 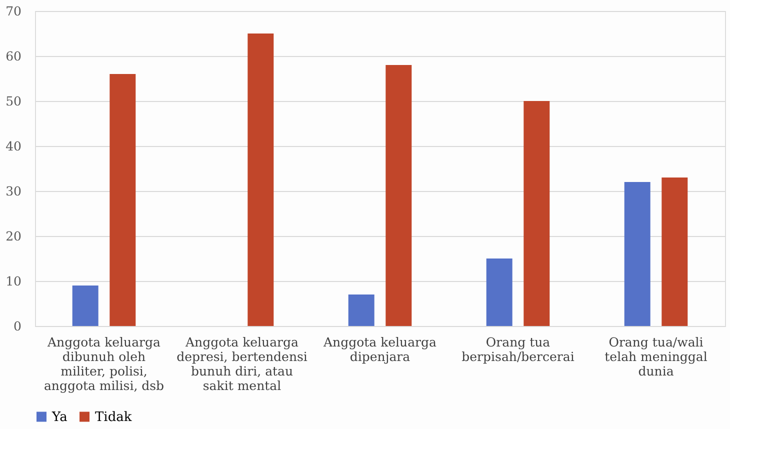 What do you see at coordinates (380, 349) in the screenshot?
I see `x-tick-label: Anggota keluarga dipenjara` at bounding box center [380, 349].